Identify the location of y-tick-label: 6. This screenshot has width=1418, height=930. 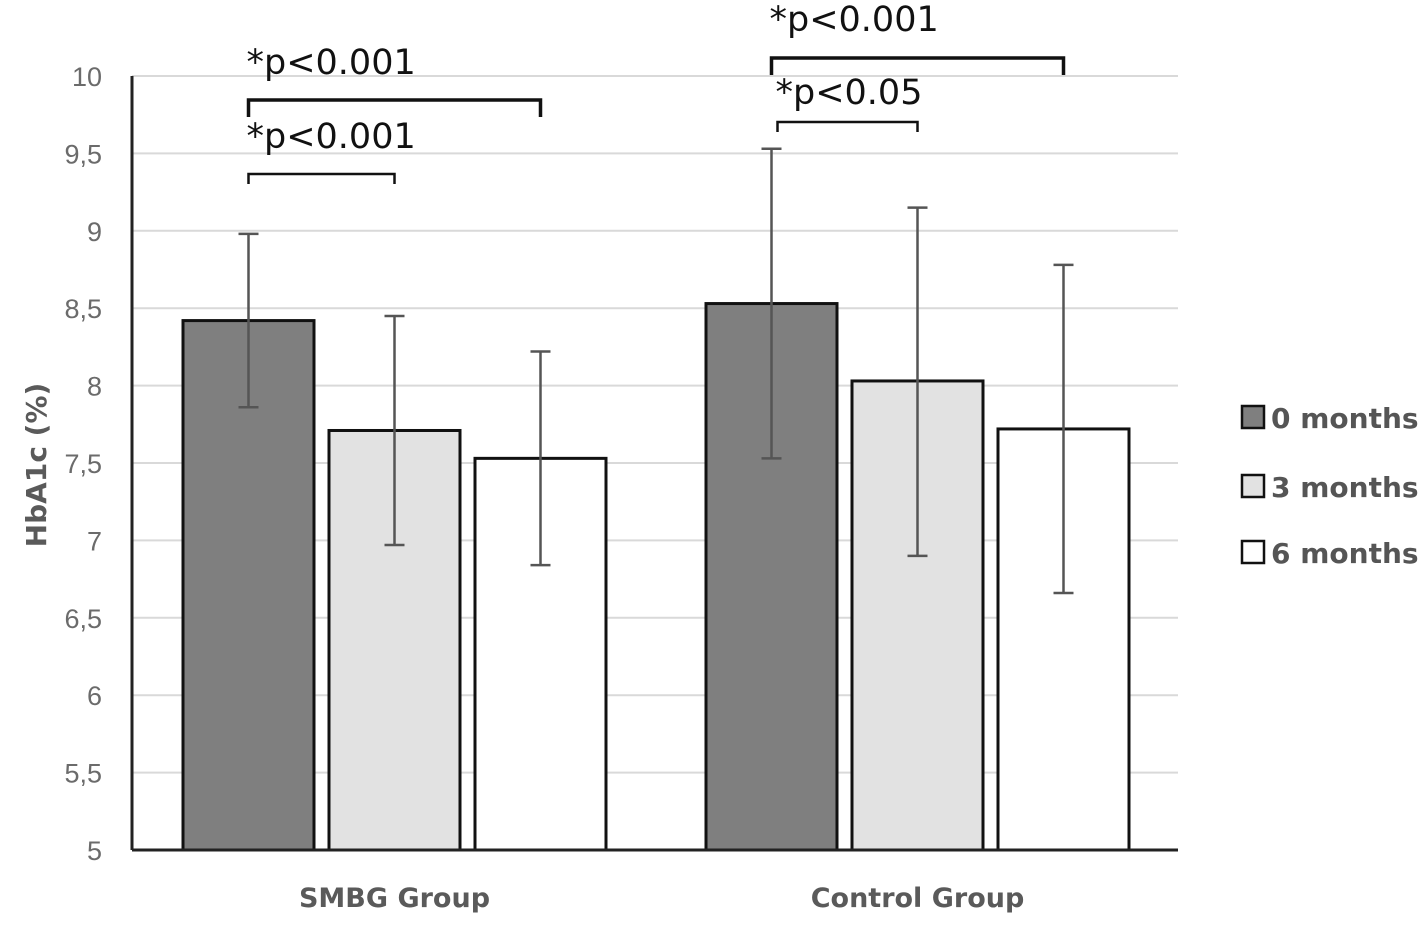
(94, 696).